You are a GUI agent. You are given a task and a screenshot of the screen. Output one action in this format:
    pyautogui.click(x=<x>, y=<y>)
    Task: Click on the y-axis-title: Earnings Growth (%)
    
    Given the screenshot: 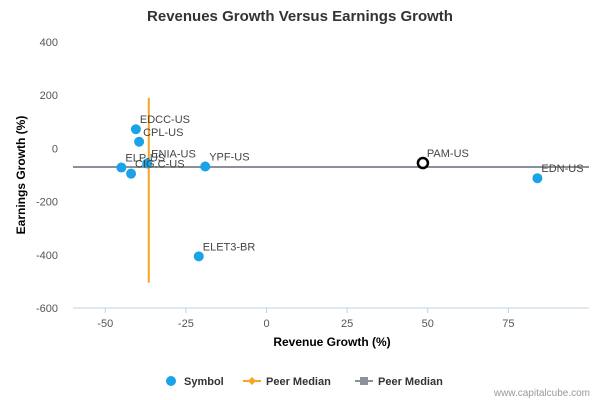 What is the action you would take?
    pyautogui.click(x=21, y=175)
    